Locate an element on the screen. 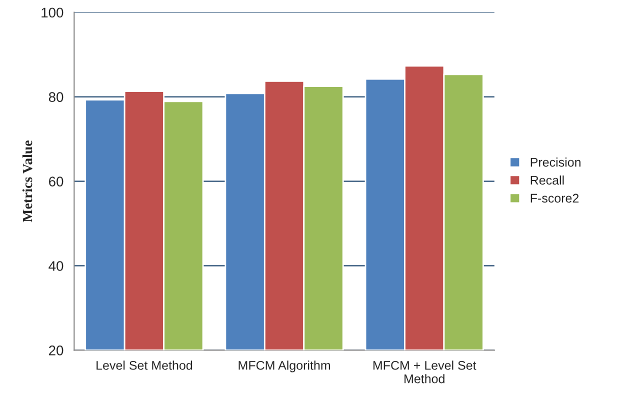 The width and height of the screenshot is (618, 412). legend-label: Recall is located at coordinates (547, 180).